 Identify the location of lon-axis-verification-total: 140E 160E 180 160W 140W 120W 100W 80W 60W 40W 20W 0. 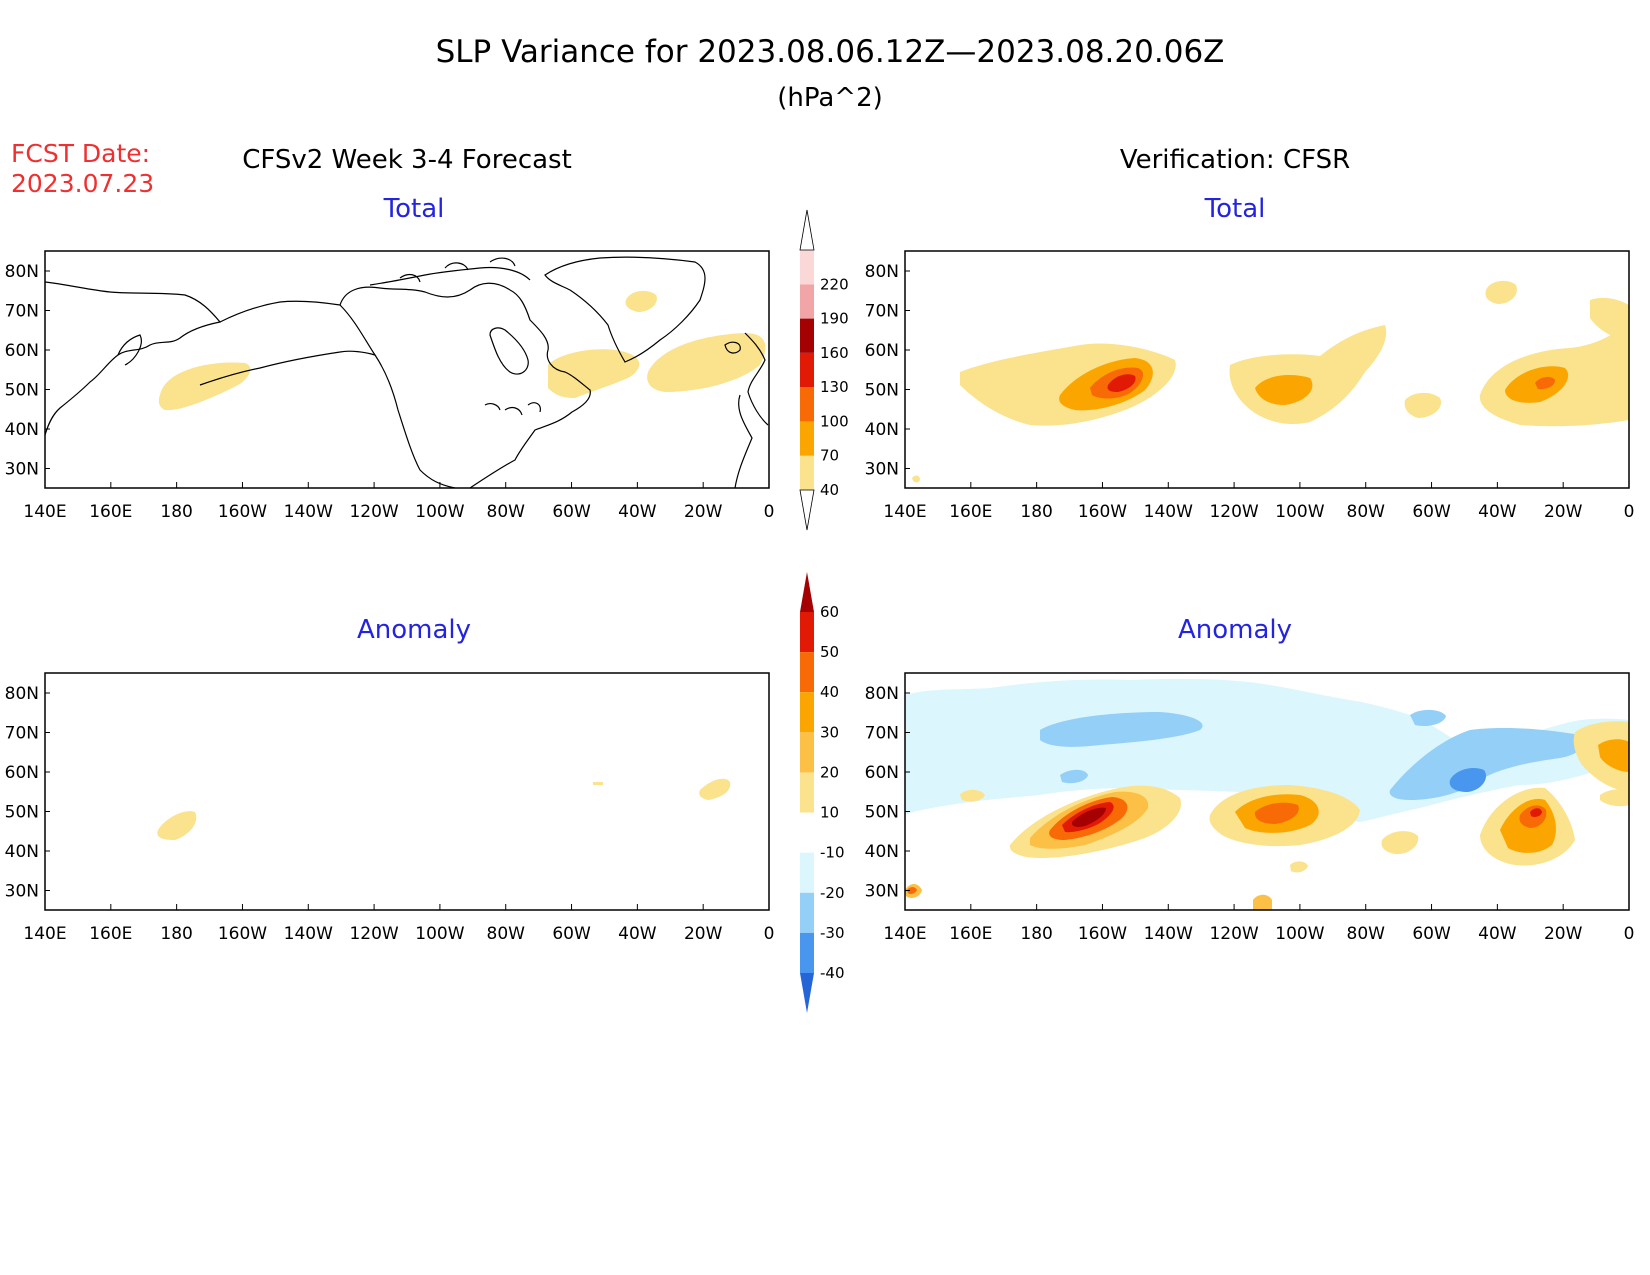
(1258, 502).